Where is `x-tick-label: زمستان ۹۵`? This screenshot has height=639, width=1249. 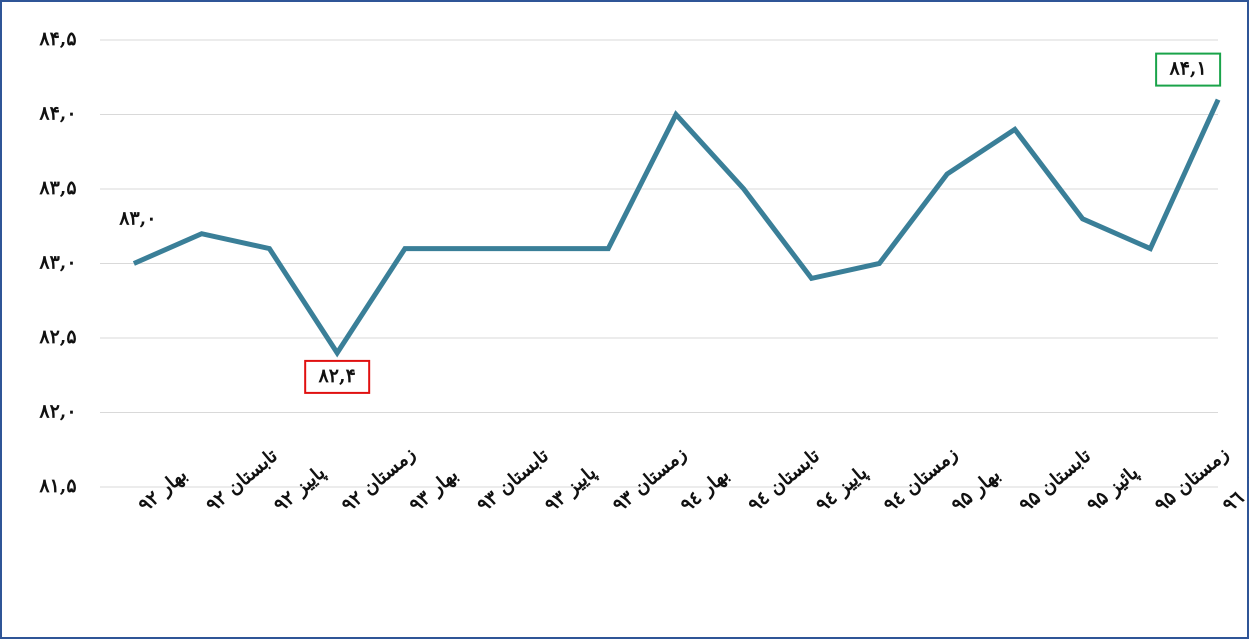 x-tick-label: زمستان ۹۵ is located at coordinates (1192, 480).